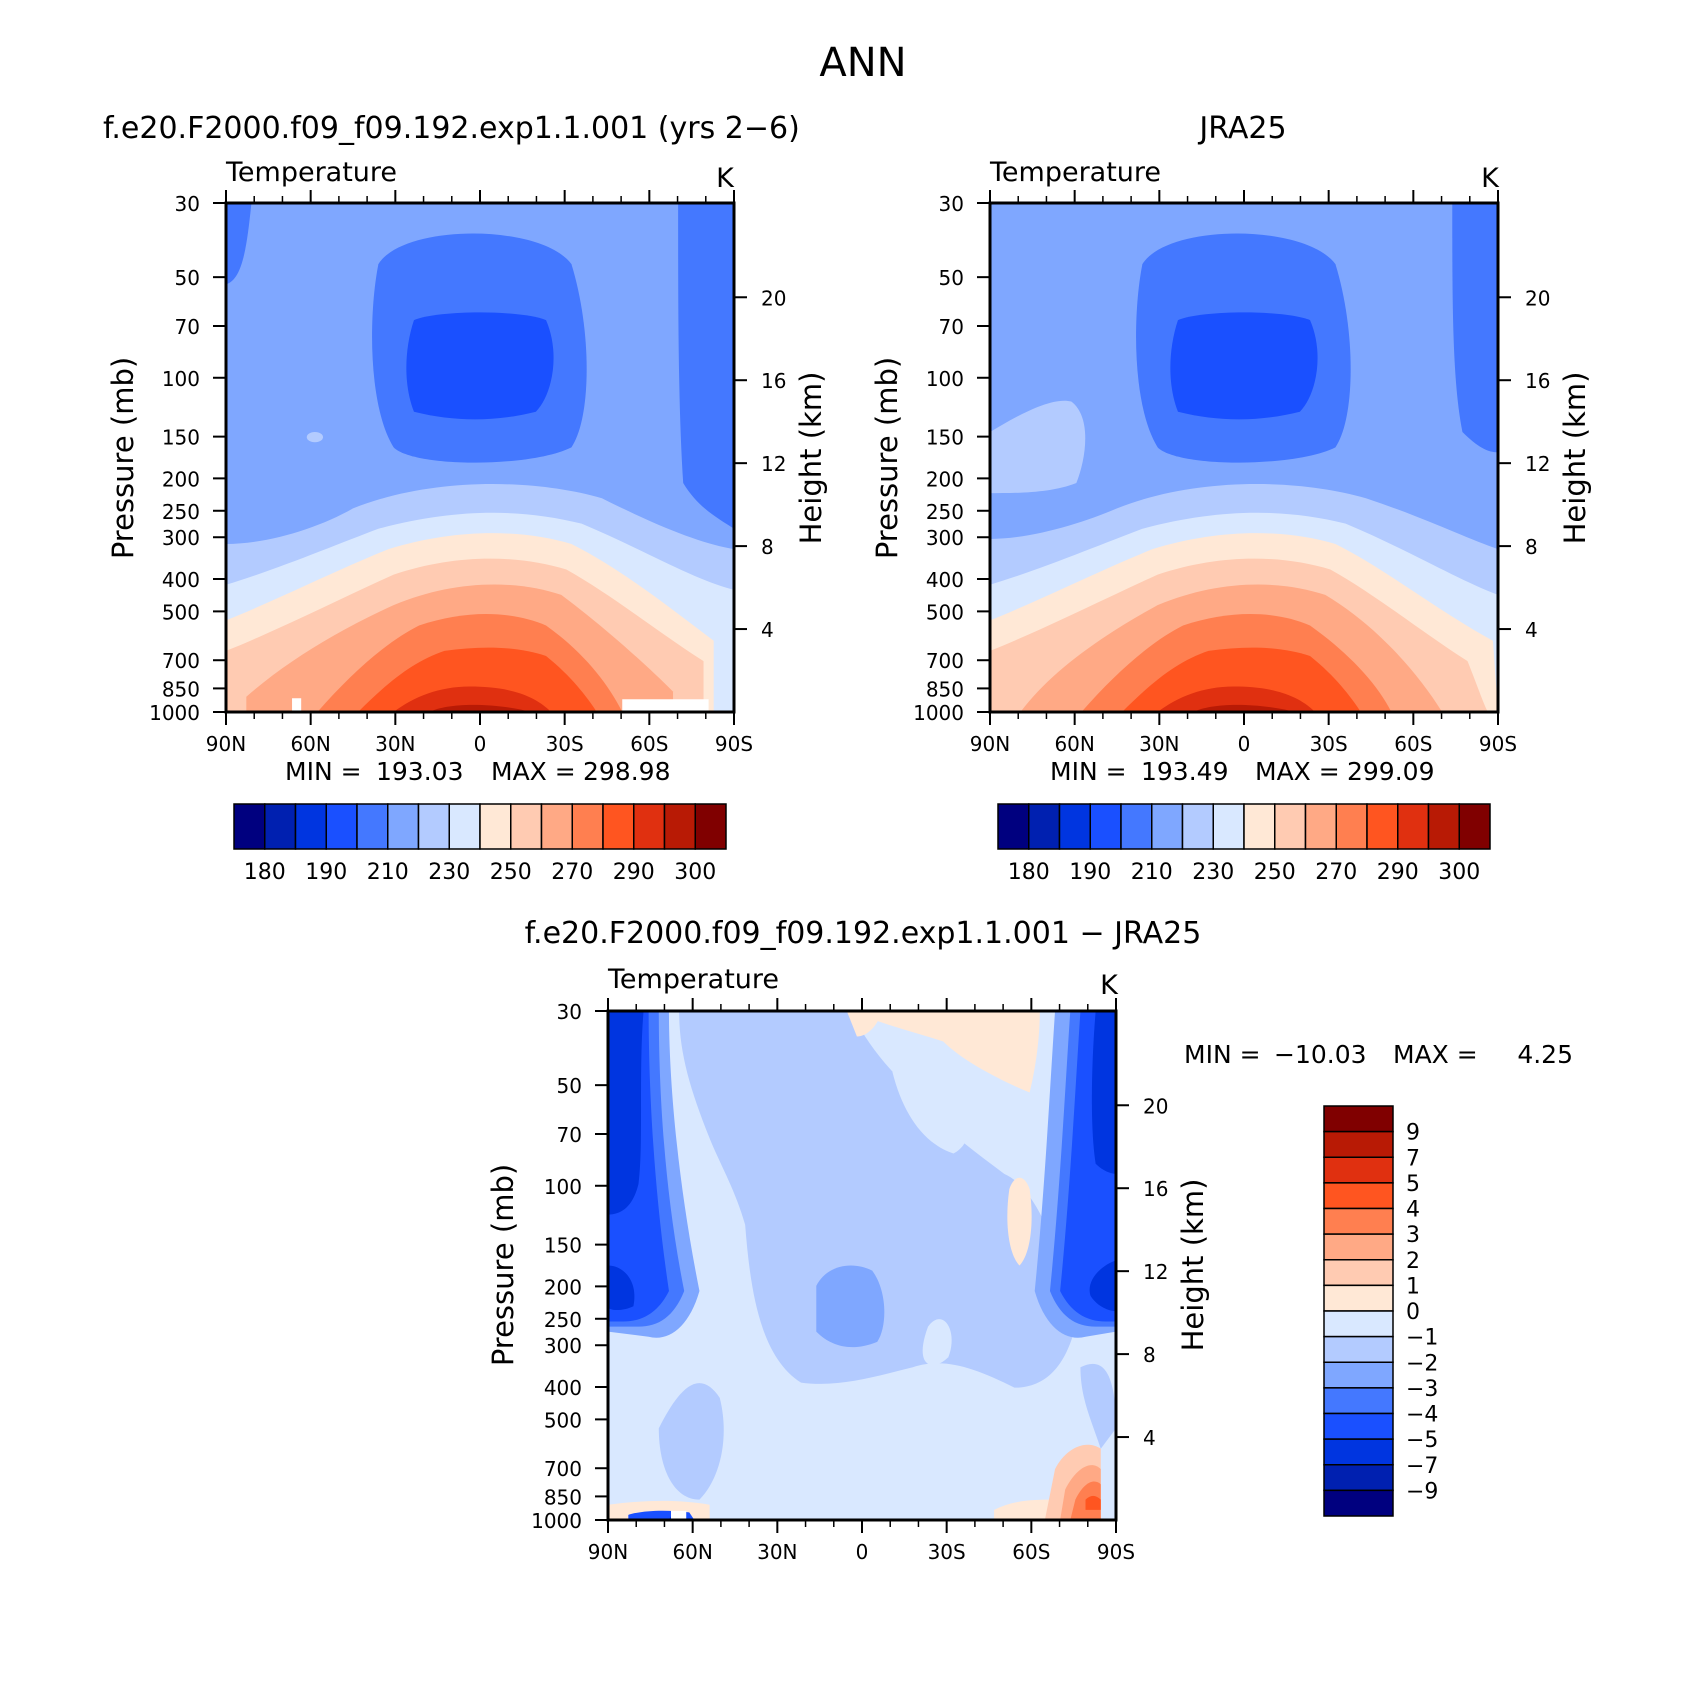 This screenshot has width=1708, height=1708. Describe the element at coordinates (187, 327) in the screenshot. I see `y-tick-label: 70` at that location.